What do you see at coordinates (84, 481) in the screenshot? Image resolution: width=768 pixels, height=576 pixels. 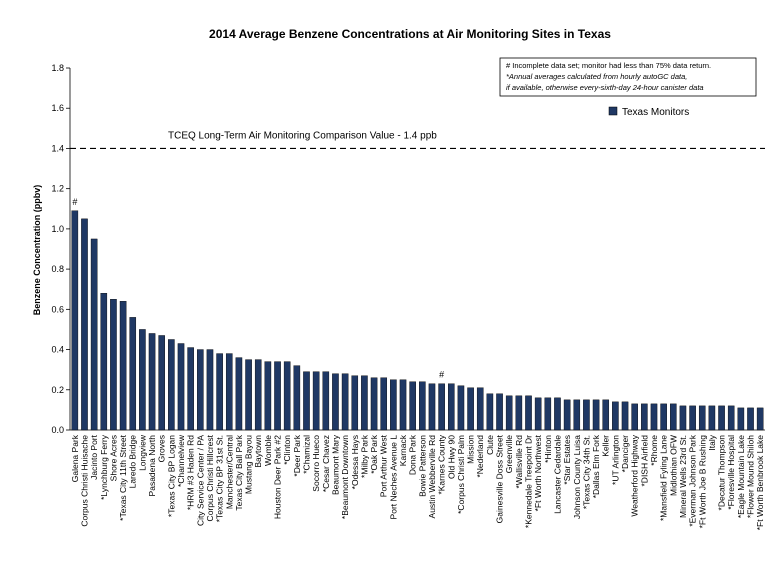 I see `x-tick-label: Corpus Christi Huisache` at bounding box center [84, 481].